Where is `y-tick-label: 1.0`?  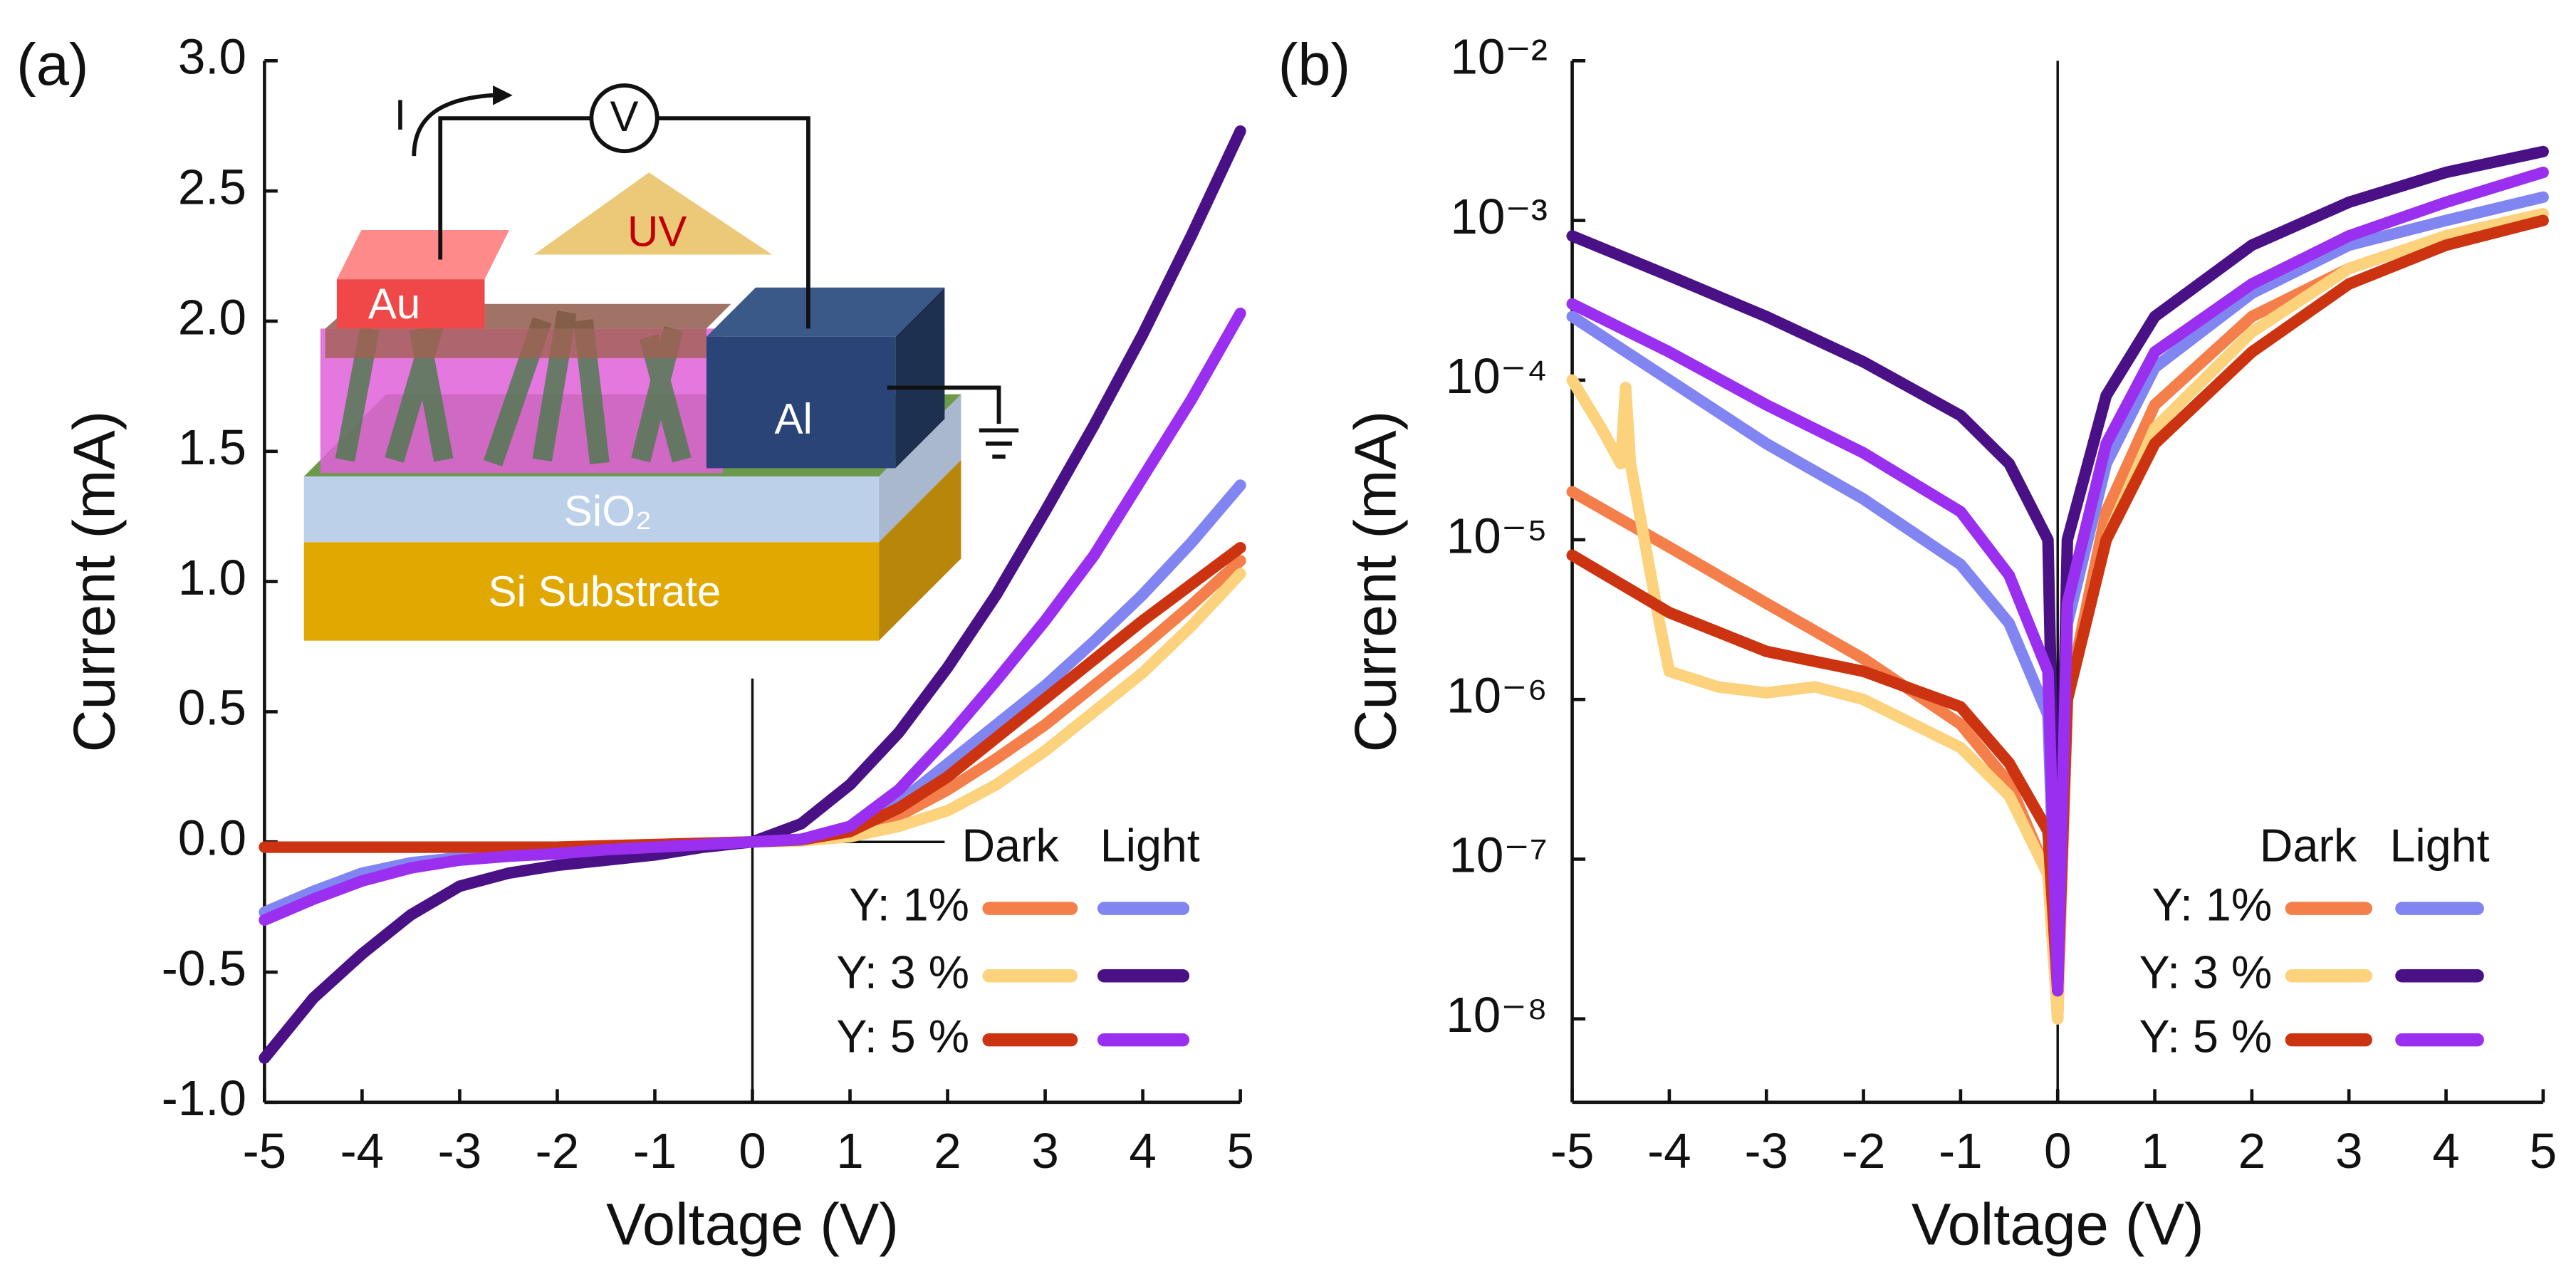 y-tick-label: 1.0 is located at coordinates (212, 578).